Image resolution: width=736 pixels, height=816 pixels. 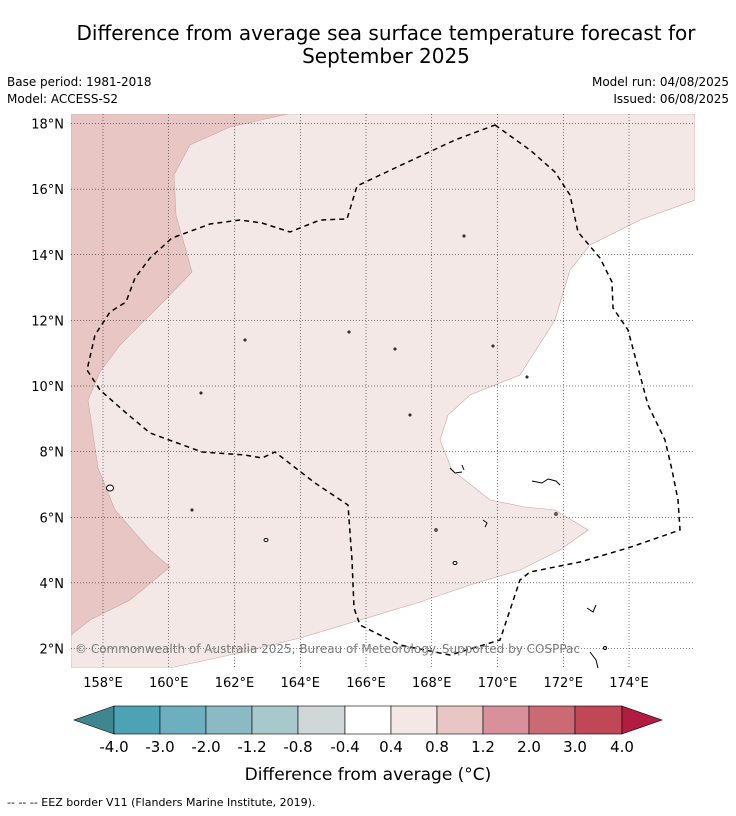 I want to click on lat-label: 16°N, so click(x=47, y=190).